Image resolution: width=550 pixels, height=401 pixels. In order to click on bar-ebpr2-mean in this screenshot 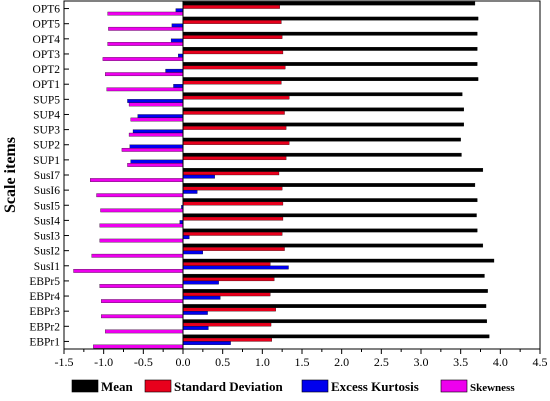, I will do `click(334, 321)`.